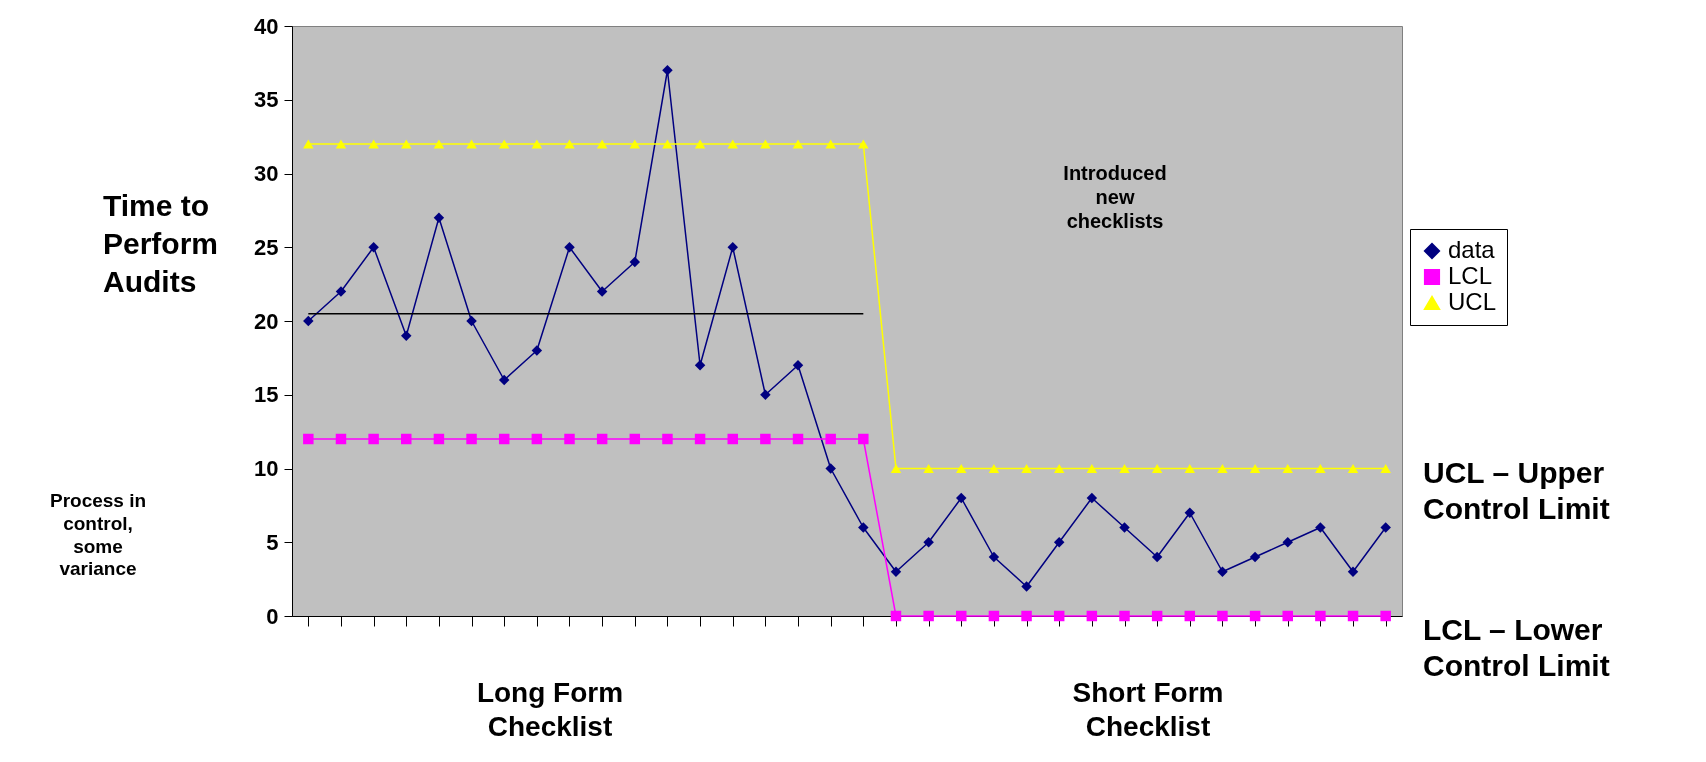 Image resolution: width=1706 pixels, height=762 pixels. I want to click on y-tick-label: 30, so click(266, 173).